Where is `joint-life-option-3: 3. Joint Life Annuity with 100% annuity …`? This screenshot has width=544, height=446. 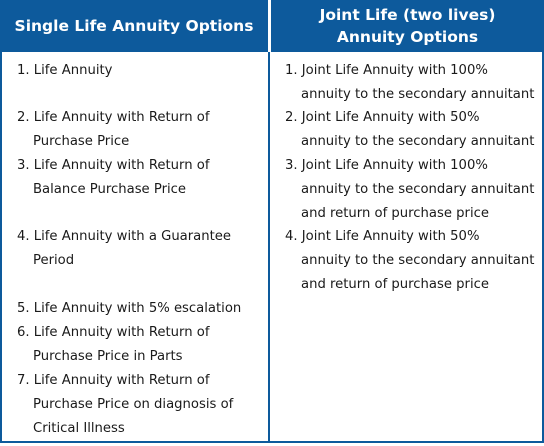 joint-life-option-3: 3. Joint Life Annuity with 100% annuity … is located at coordinates (409, 190).